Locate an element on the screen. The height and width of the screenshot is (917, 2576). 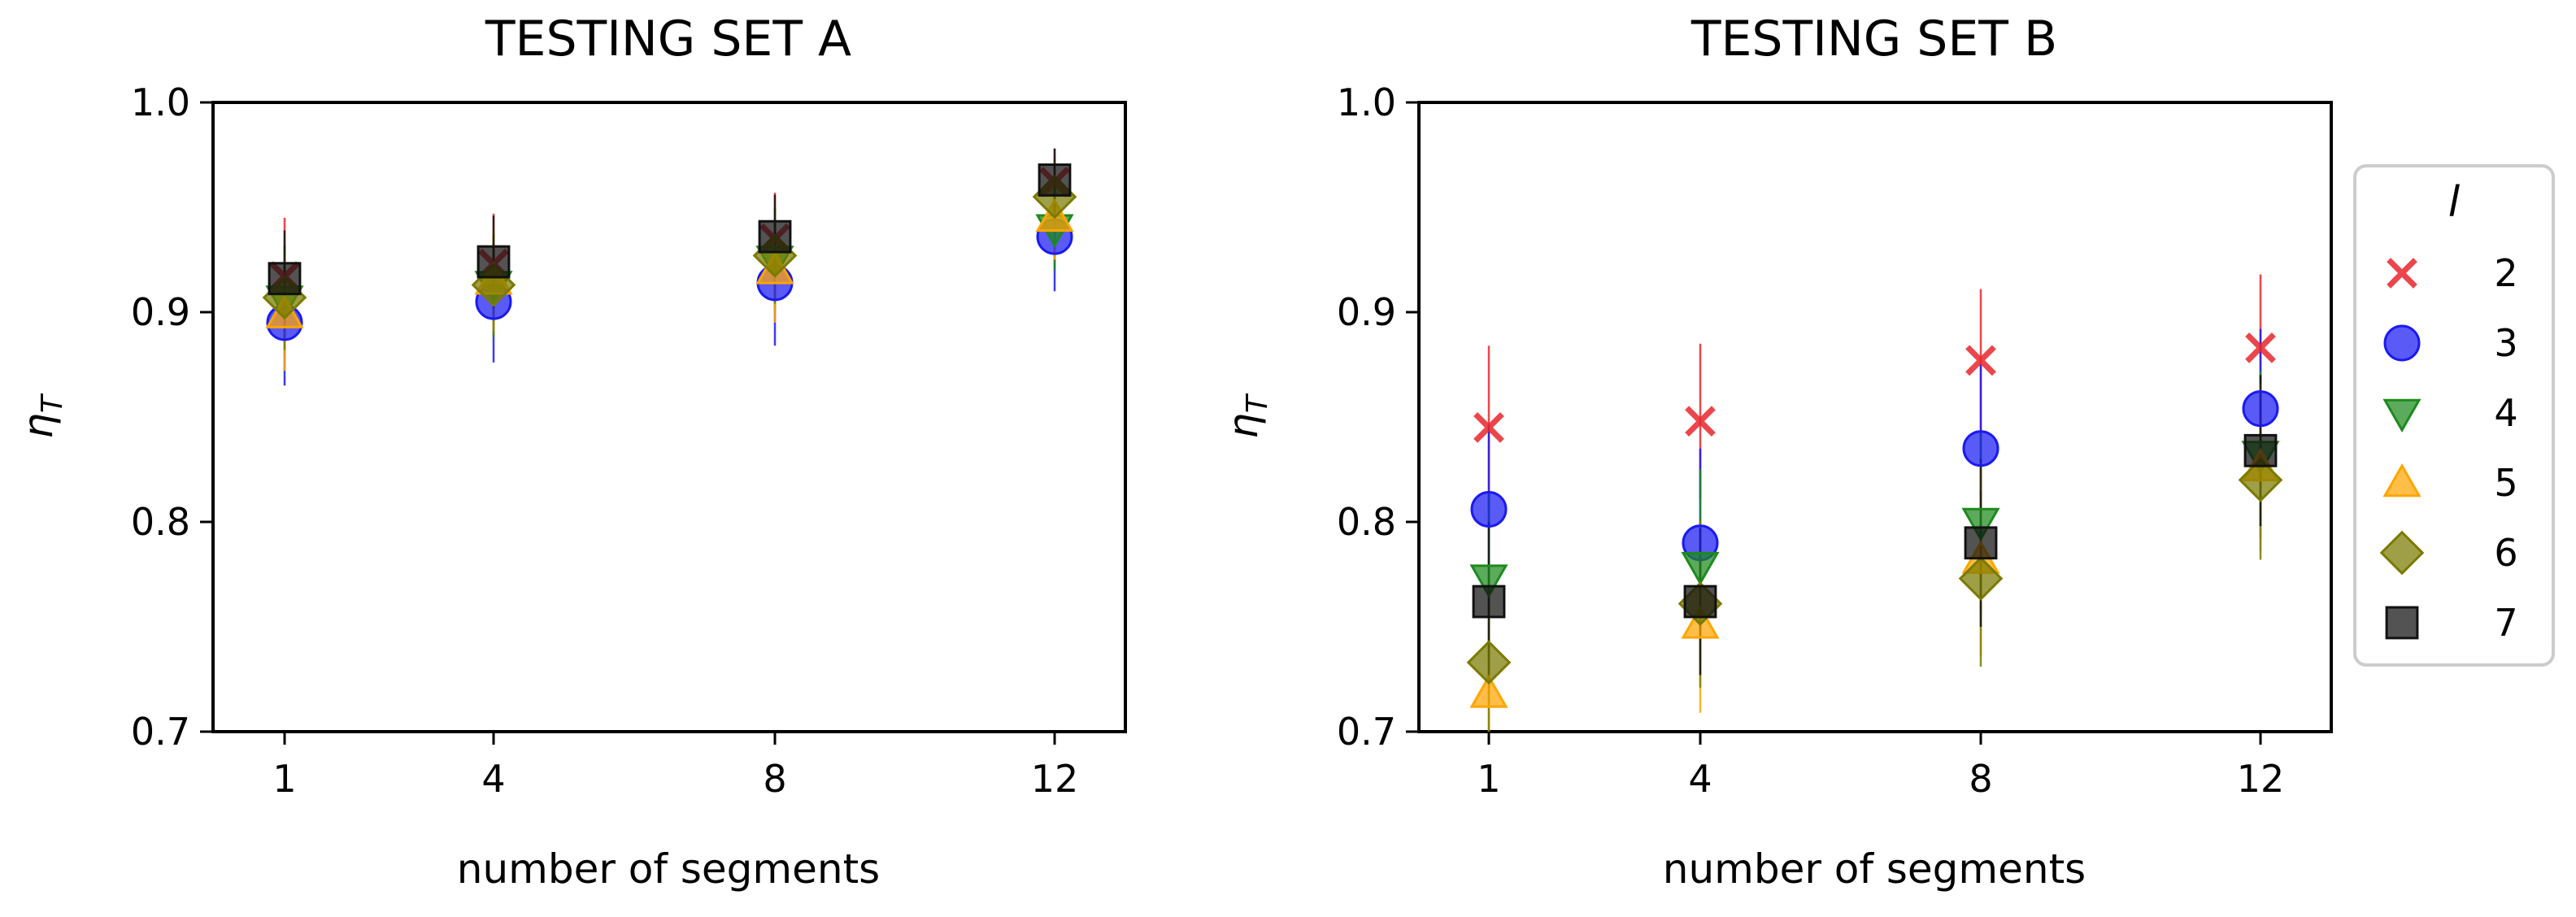
legend-label-7: 7 is located at coordinates (2506, 623).